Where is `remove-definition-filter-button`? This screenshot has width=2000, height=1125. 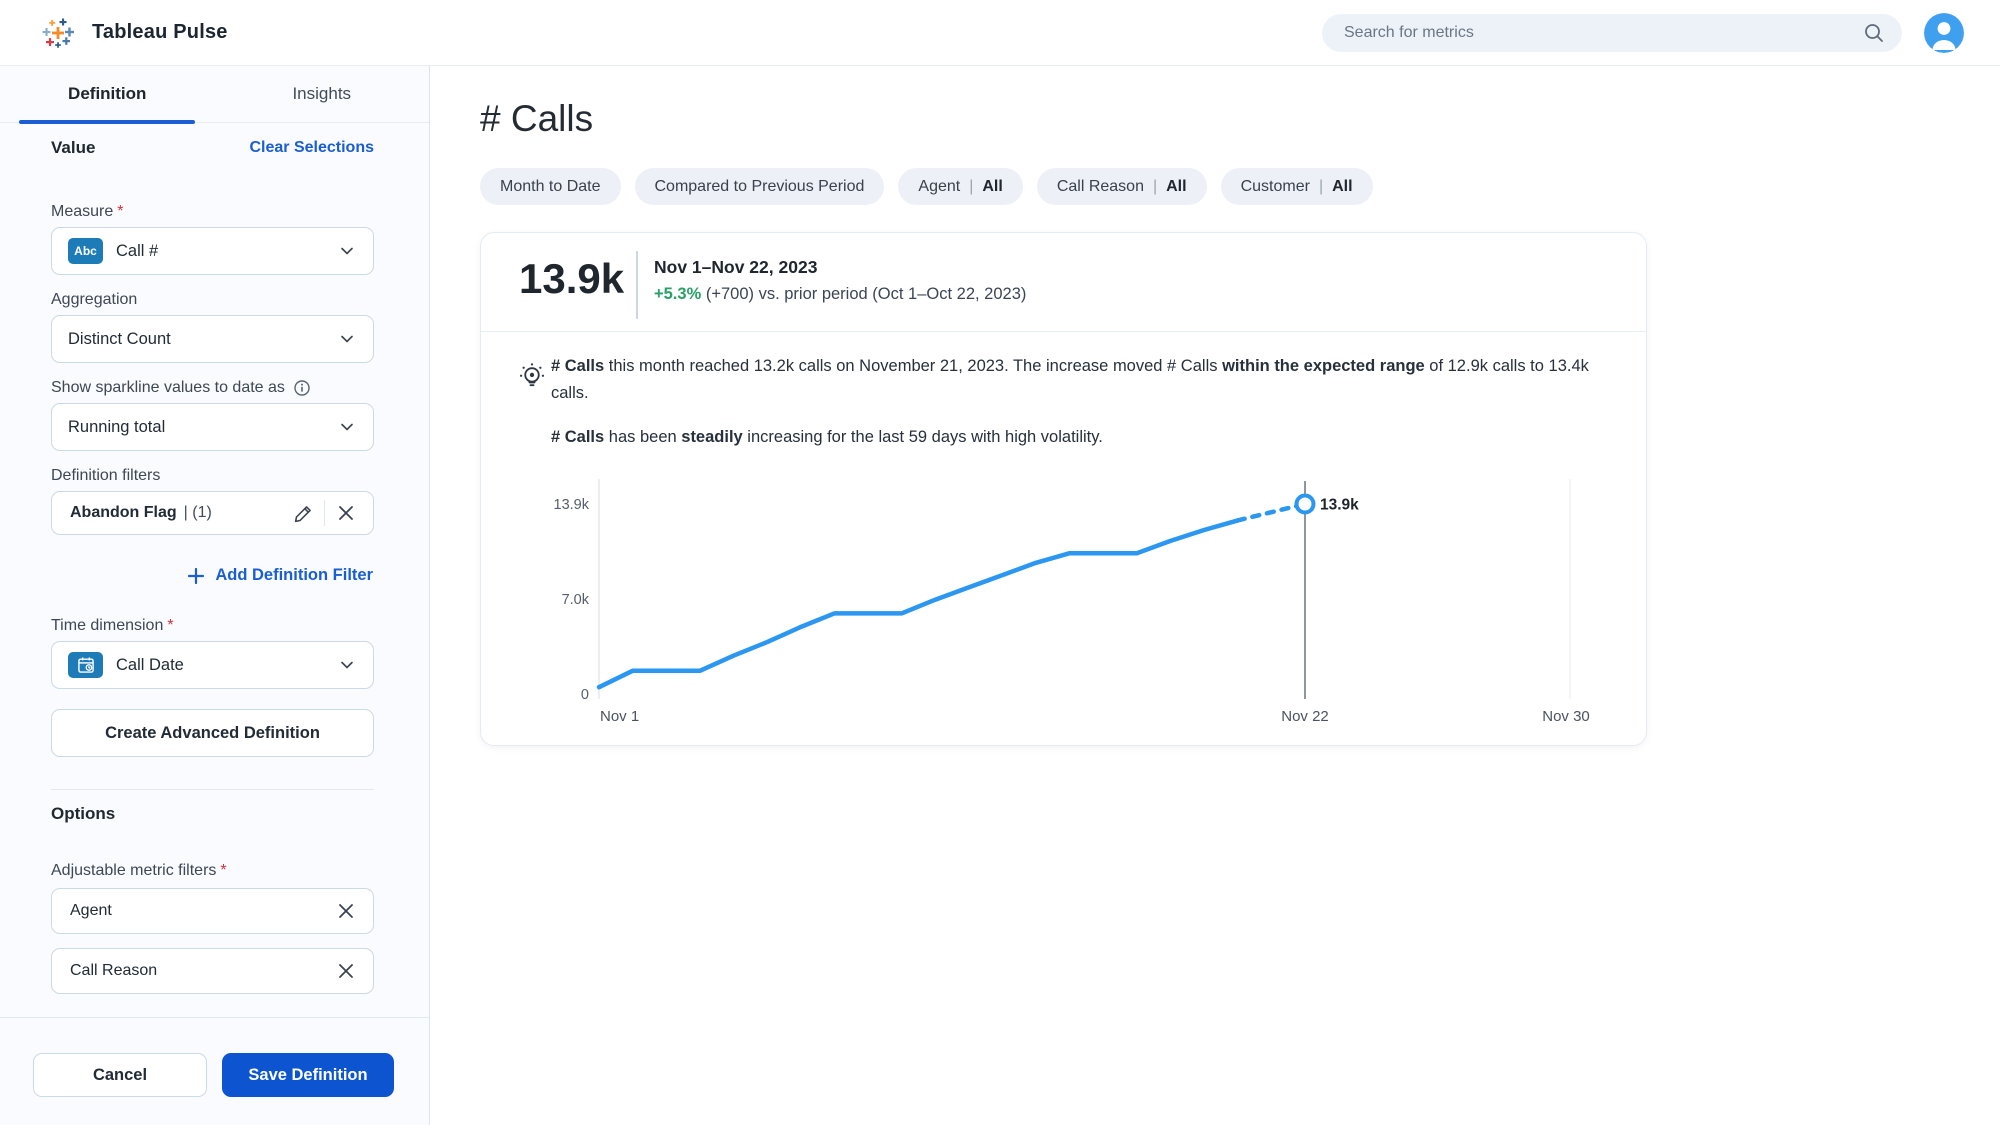
remove-definition-filter-button is located at coordinates (346, 513).